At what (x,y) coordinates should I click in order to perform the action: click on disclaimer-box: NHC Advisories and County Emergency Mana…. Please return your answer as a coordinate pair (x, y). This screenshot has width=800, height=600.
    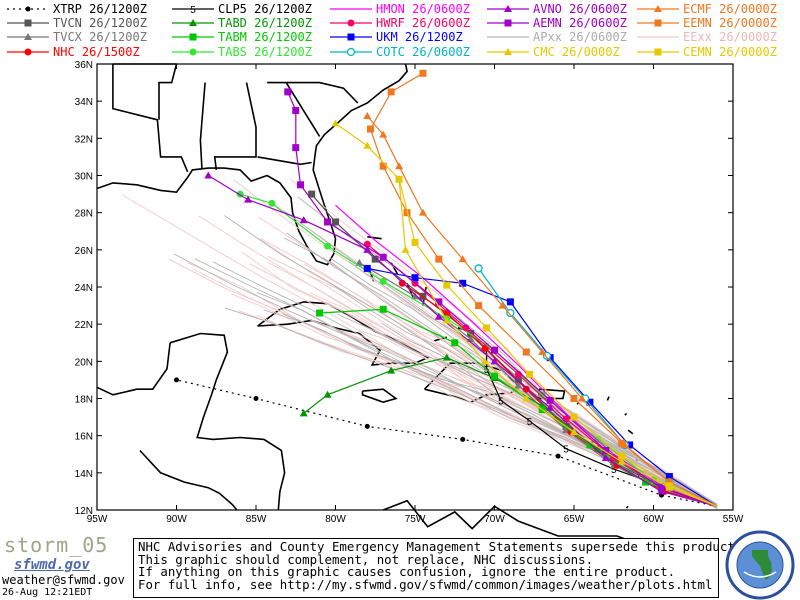
    Looking at the image, I should click on (438, 568).